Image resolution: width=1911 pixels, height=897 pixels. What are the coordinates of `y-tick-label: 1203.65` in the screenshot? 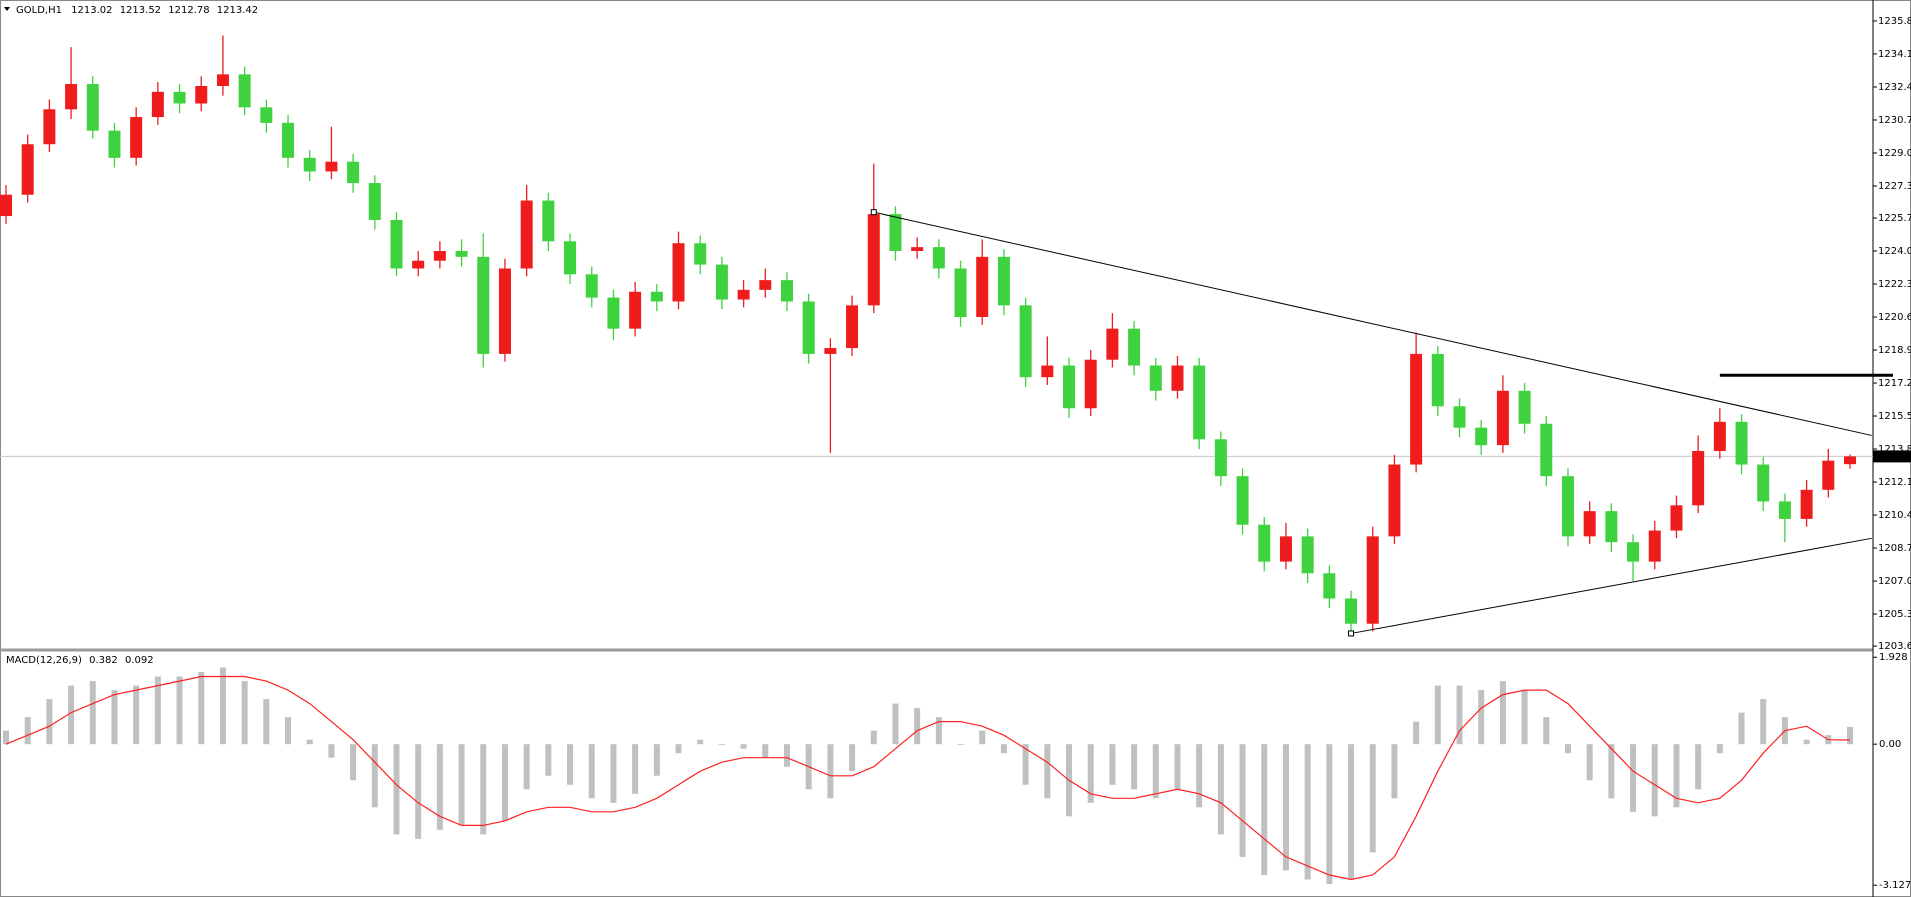 It's located at (1894, 646).